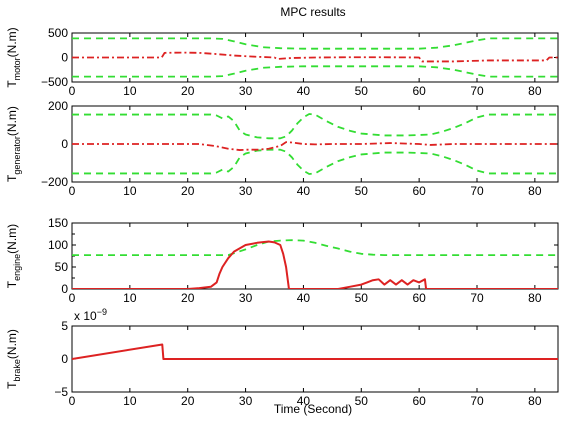 The image size is (561, 423). Describe the element at coordinates (58, 33) in the screenshot. I see `y-tick-label: 500` at that location.